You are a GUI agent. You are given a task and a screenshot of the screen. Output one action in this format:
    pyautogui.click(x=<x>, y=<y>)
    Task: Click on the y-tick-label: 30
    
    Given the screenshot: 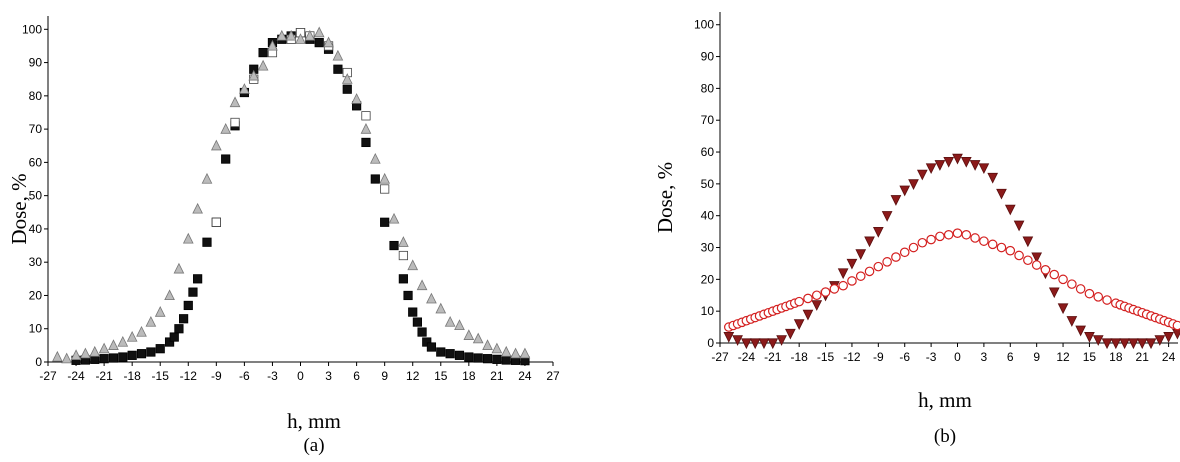 What is the action you would take?
    pyautogui.click(x=36, y=262)
    